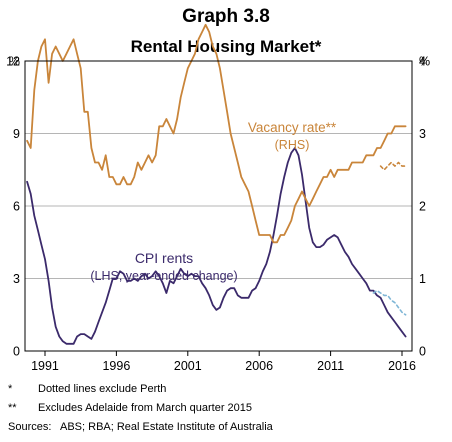 This screenshot has width=452, height=442. I want to click on annotation-cpi-line: (LHS, year-ended change), so click(163, 276).